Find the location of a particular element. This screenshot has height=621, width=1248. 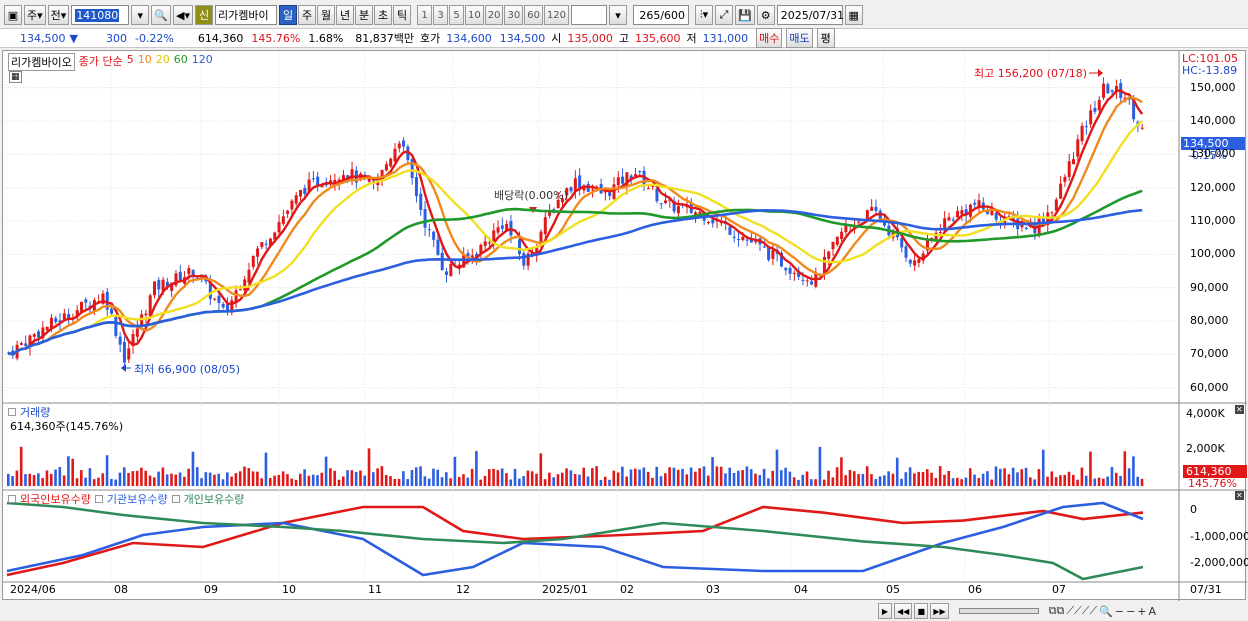

minute-5: 5 is located at coordinates (456, 15).